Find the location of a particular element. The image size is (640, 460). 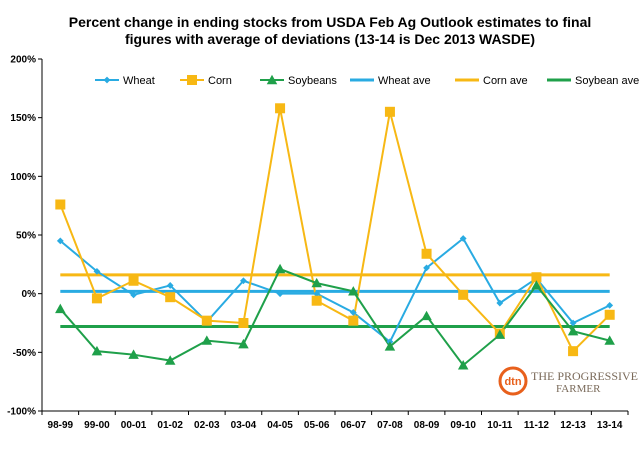

x-tick-label: 04-05 is located at coordinates (280, 425).